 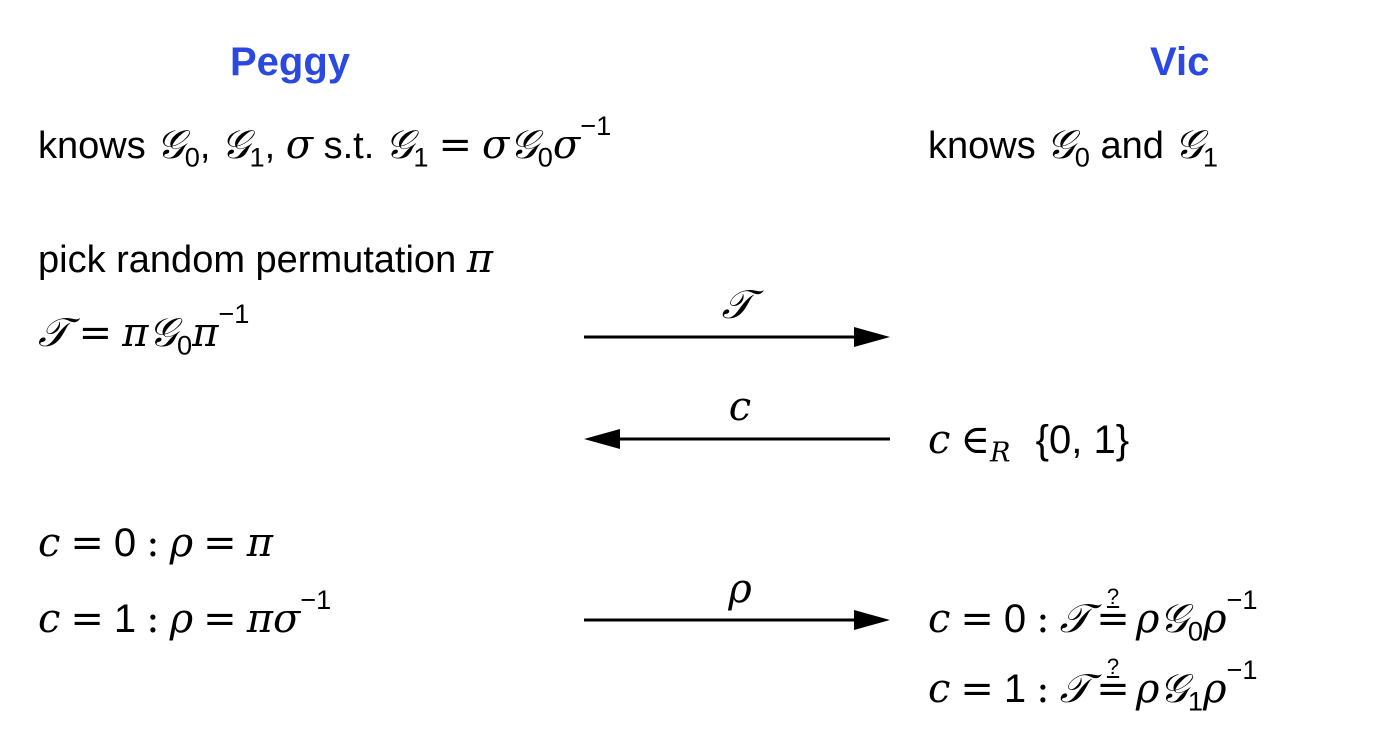 I want to click on response-case-0: c = 0: ρ = π, so click(x=155, y=543).